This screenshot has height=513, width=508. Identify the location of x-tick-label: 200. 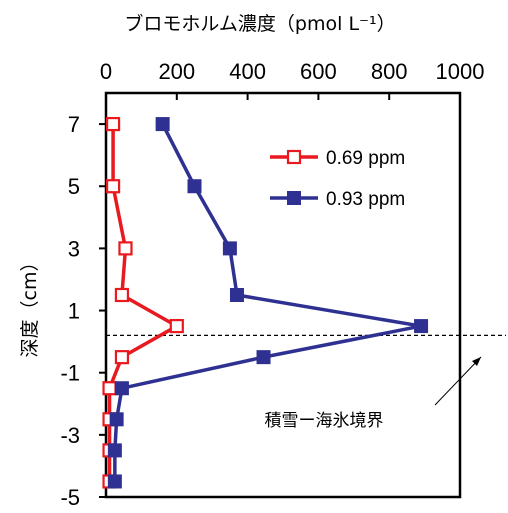
(176, 71).